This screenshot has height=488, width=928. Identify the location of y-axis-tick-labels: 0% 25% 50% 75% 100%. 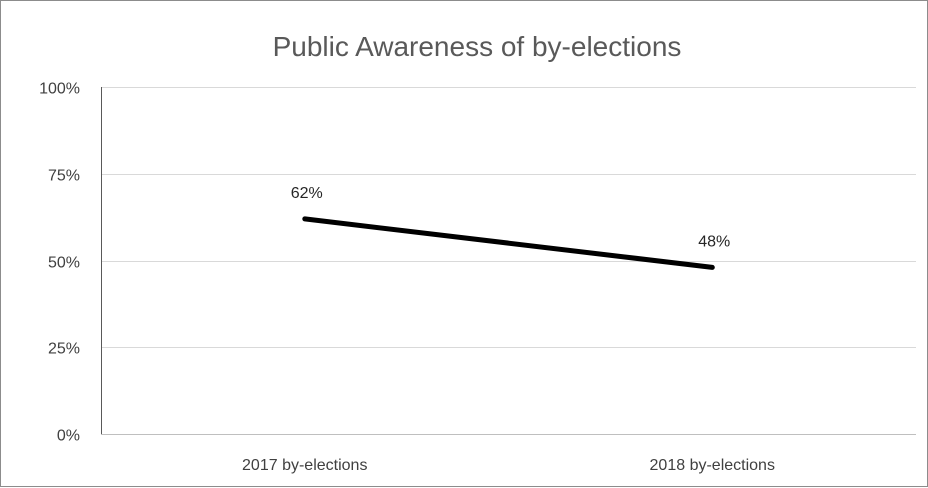
(59, 263).